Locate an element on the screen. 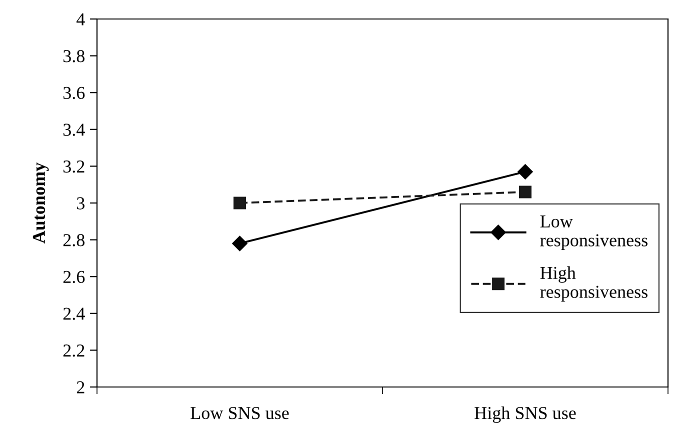 This screenshot has height=429, width=680. y-tick-label: 3.2 is located at coordinates (73, 166).